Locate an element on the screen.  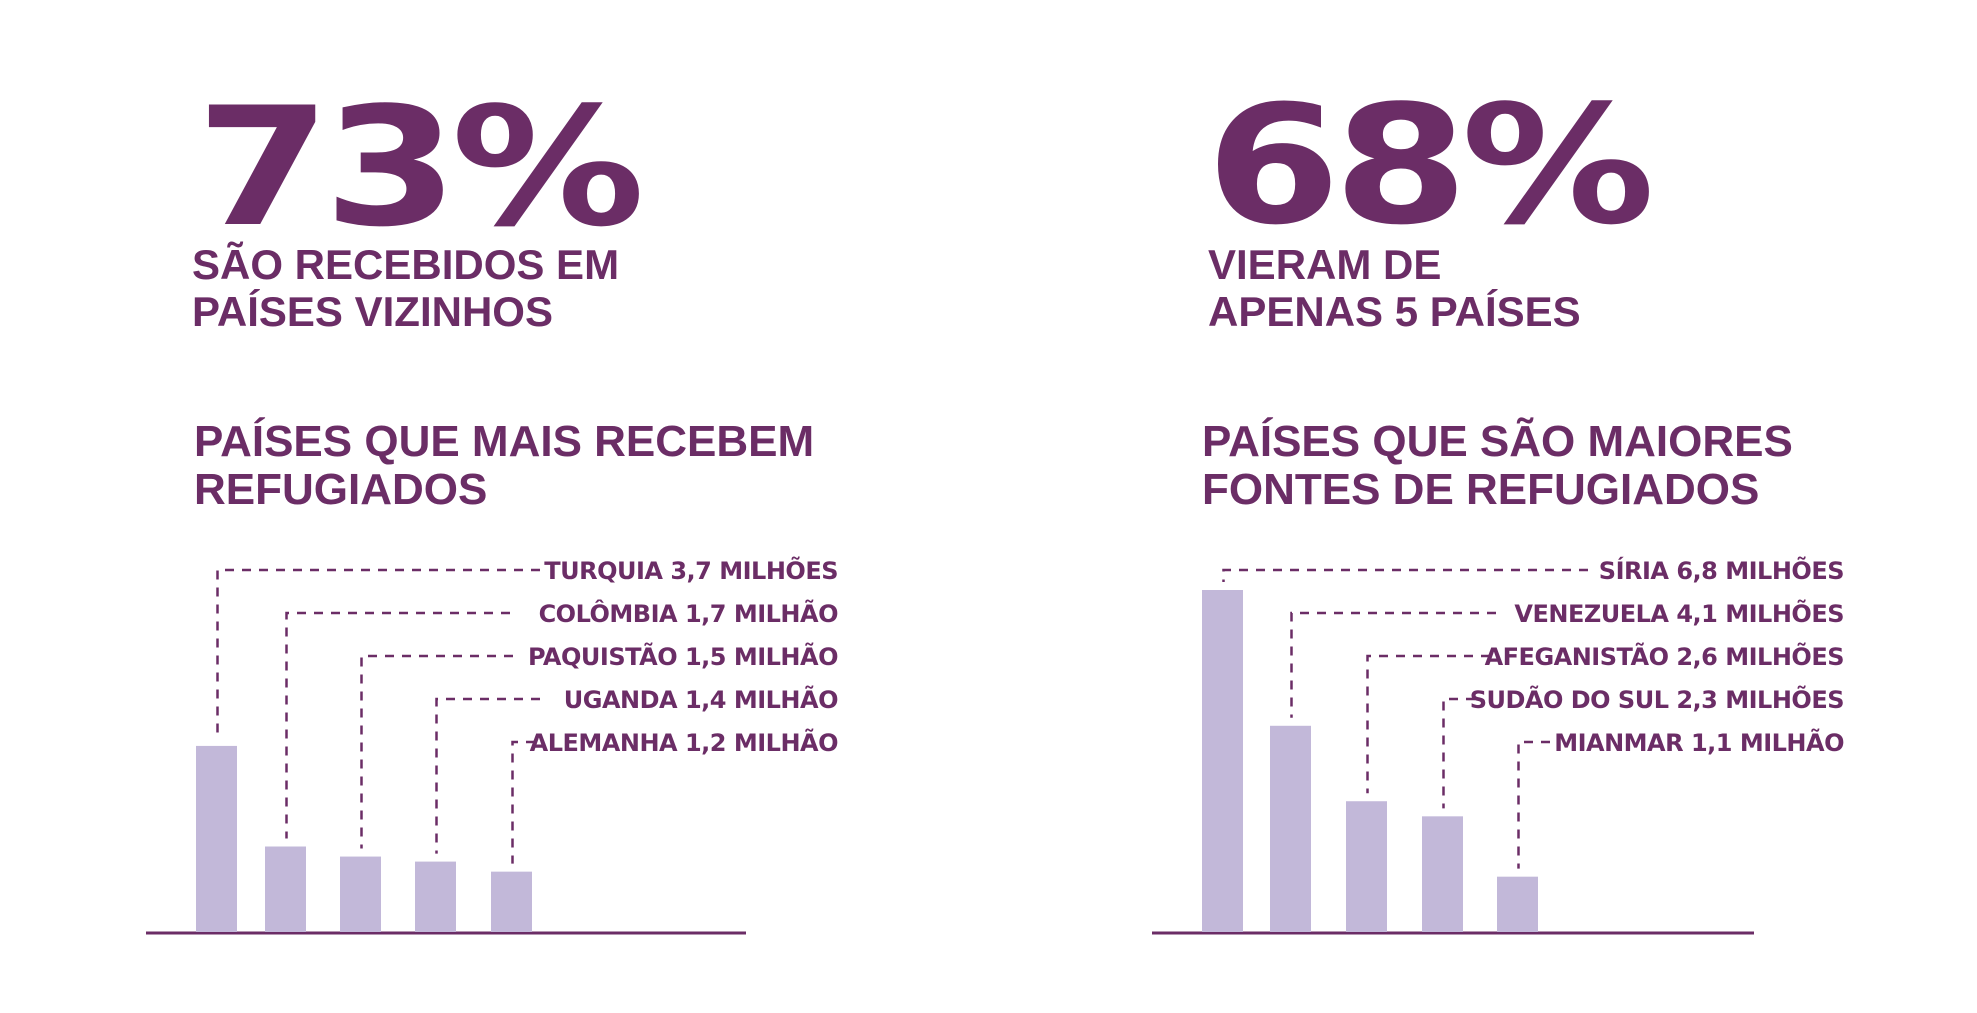
left-chart-title: PAÍSES QUE MAIS RECEBEM REFUGIADOS is located at coordinates (504, 466).